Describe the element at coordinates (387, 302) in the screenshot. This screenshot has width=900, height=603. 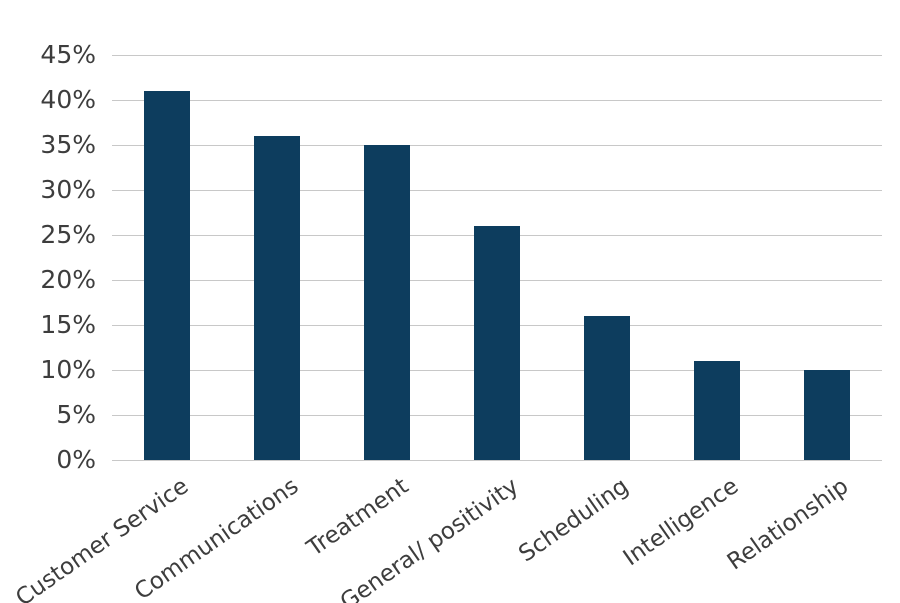
I see `bar-treatment` at that location.